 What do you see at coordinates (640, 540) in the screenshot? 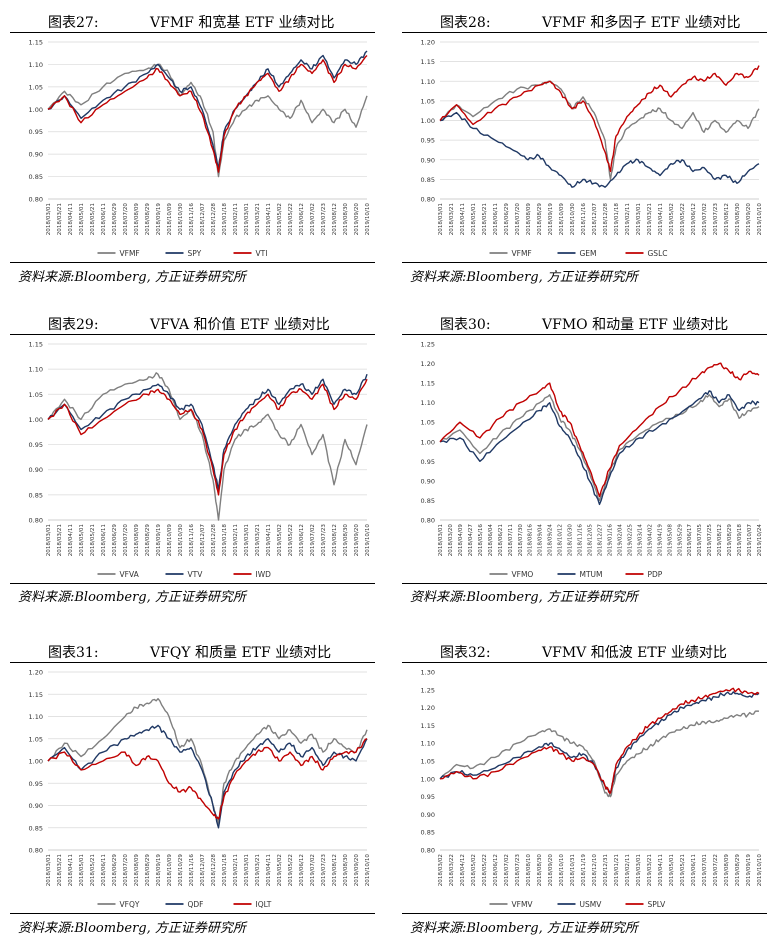
I see `x-tick-label: 2019/03/14` at bounding box center [640, 540].